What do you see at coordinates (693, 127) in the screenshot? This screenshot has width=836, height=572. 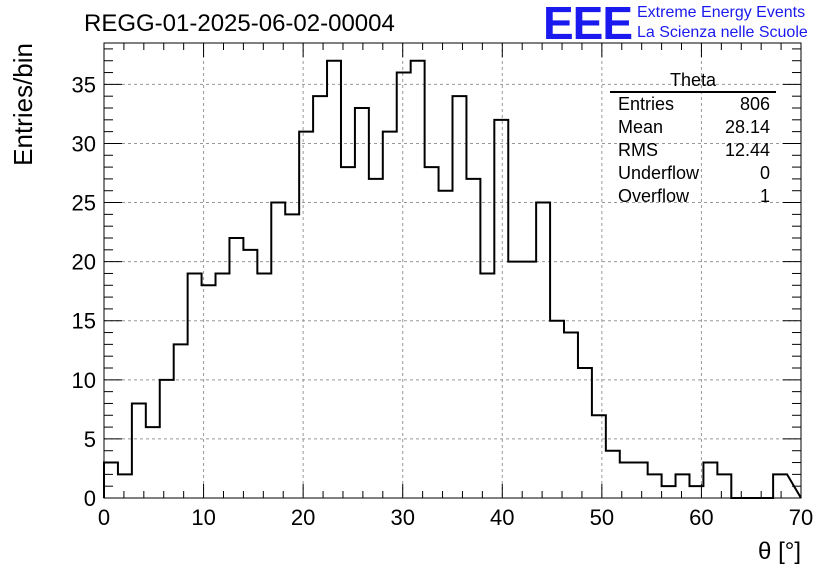 I see `stats-row-mean: Mean 28.14` at bounding box center [693, 127].